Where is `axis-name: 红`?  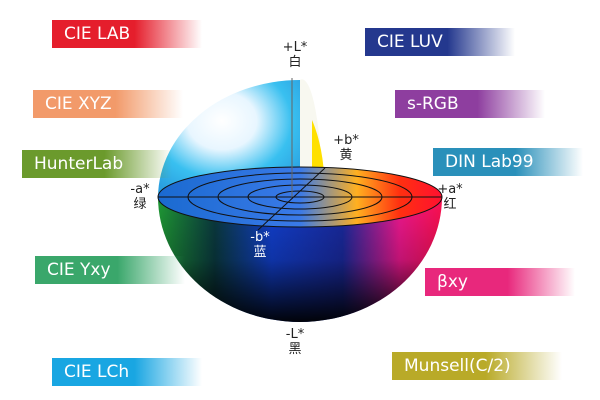
axis-name: 红 is located at coordinates (450, 204).